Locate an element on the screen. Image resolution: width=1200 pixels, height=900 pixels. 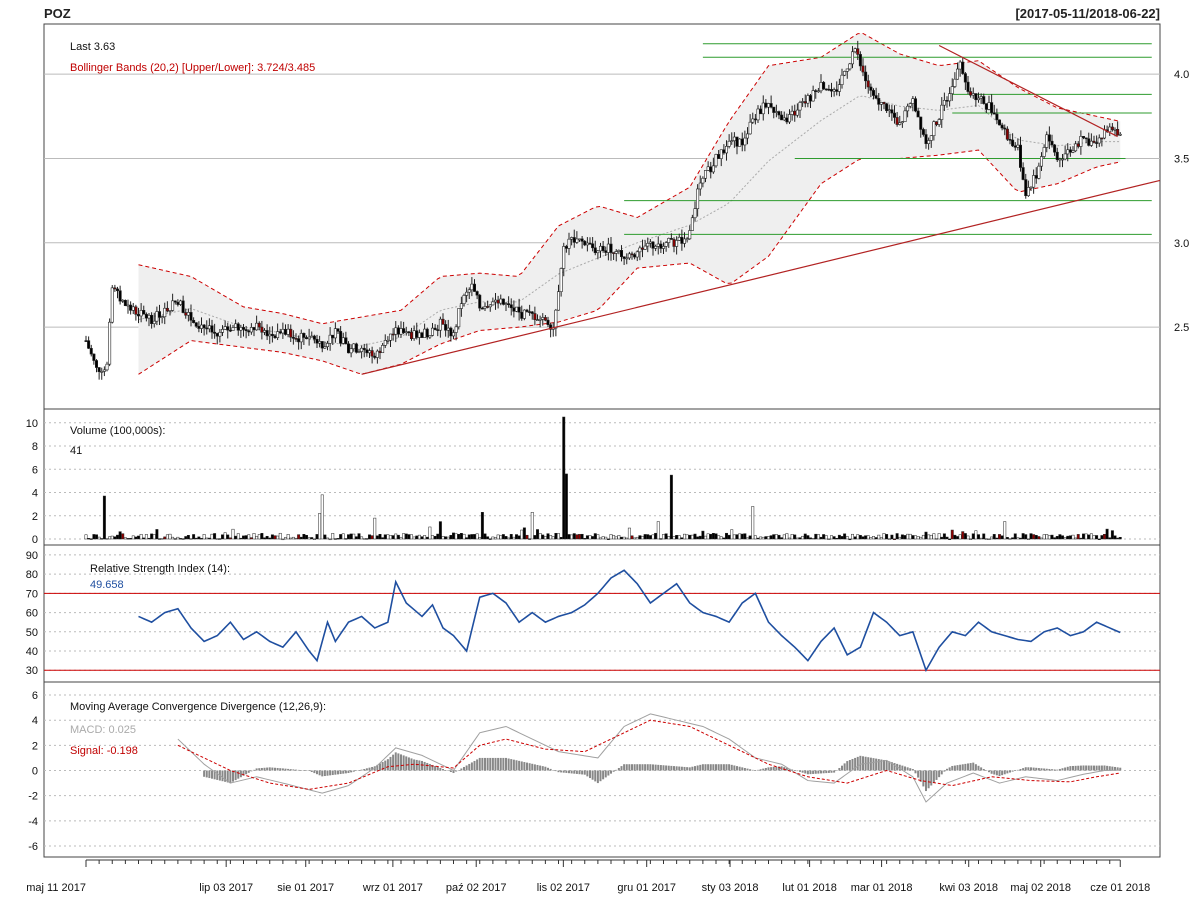
volume-title: Volume (100,000s): is located at coordinates (117, 431).